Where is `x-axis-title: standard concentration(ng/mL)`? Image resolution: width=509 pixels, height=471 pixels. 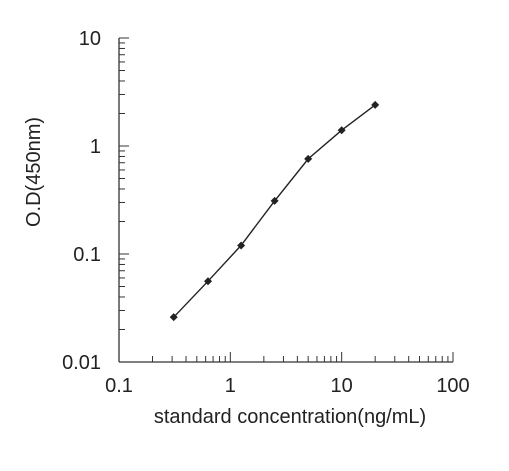
x-axis-title: standard concentration(ng/mL) is located at coordinates (290, 417).